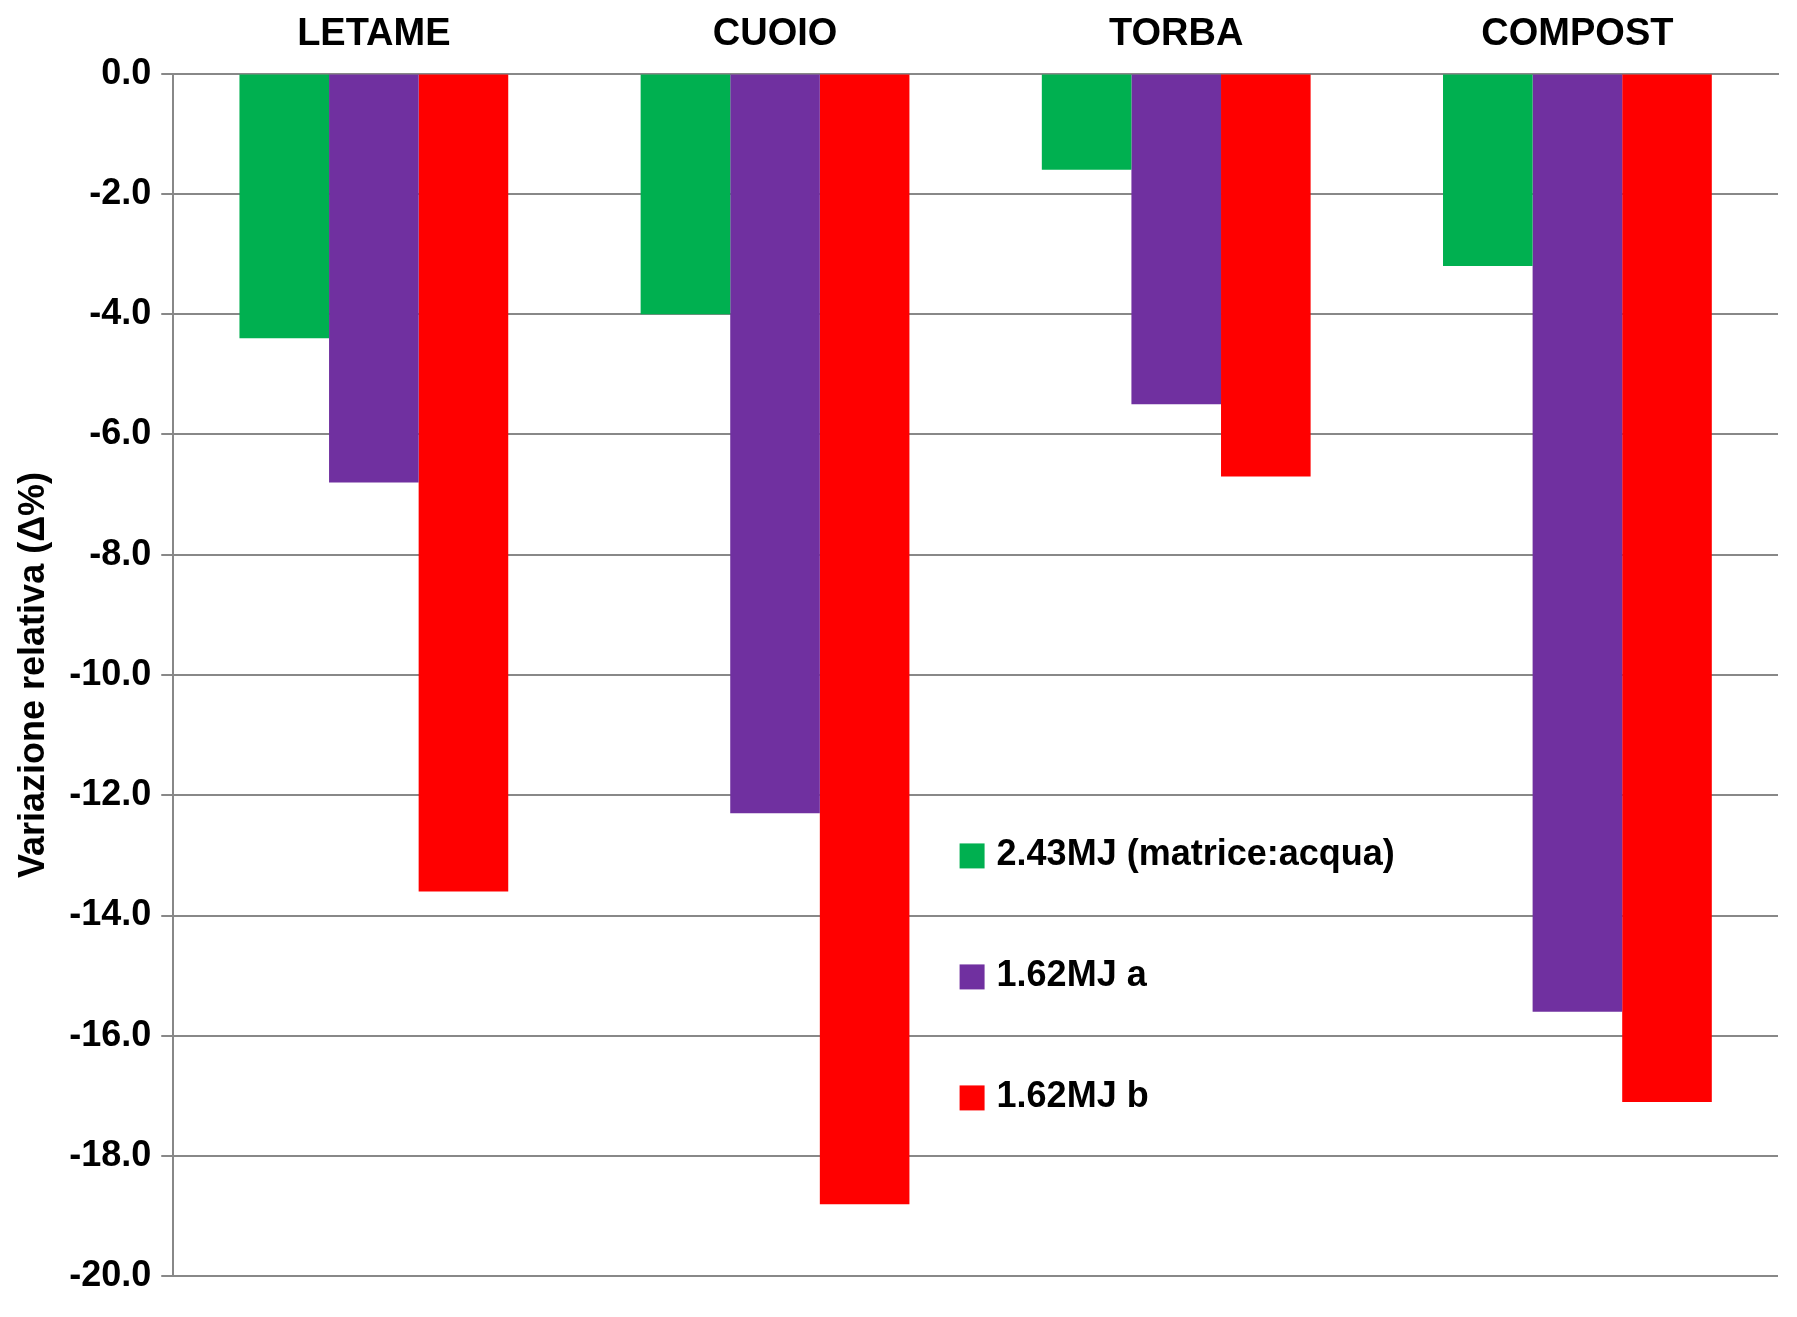 This screenshot has height=1317, width=1797. Describe the element at coordinates (110, 1033) in the screenshot. I see `y-tick-label: -16.0` at that location.